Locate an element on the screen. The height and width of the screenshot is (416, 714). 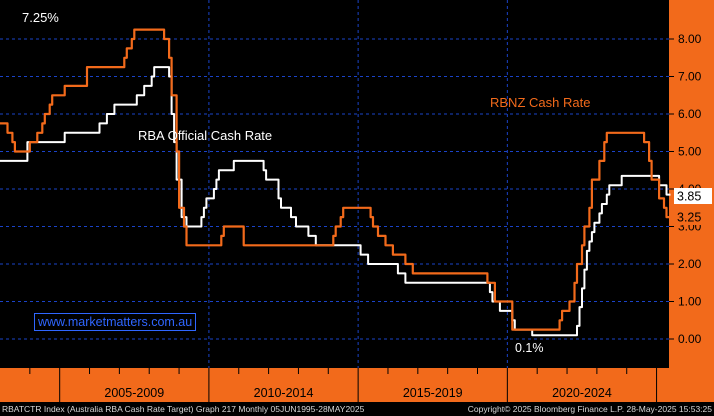
y-tick-label: 8.00 is located at coordinates (690, 39).